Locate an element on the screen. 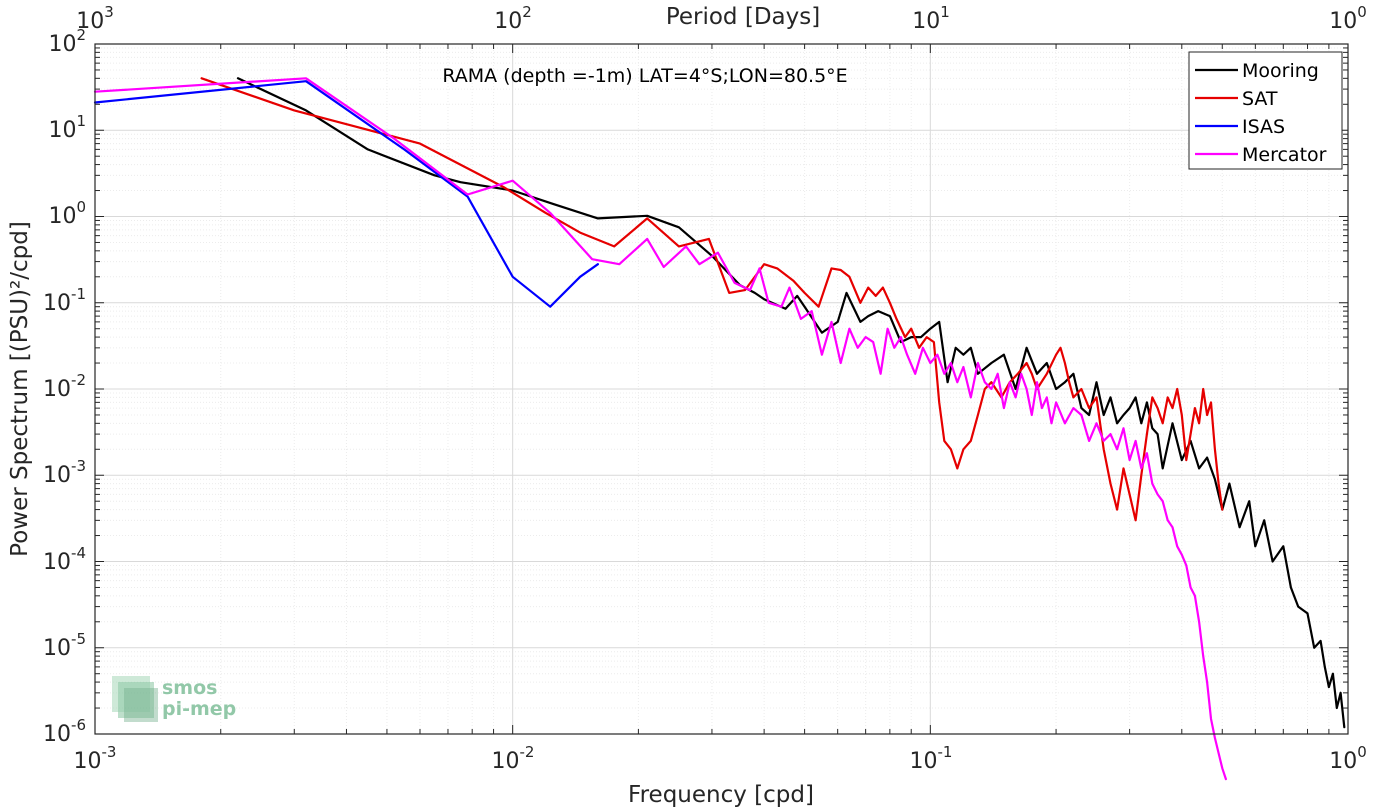 This screenshot has height=809, width=1377. top-tick-labels: 10³ 10² 10¹ 100 Period [Days] is located at coordinates (721, 18).